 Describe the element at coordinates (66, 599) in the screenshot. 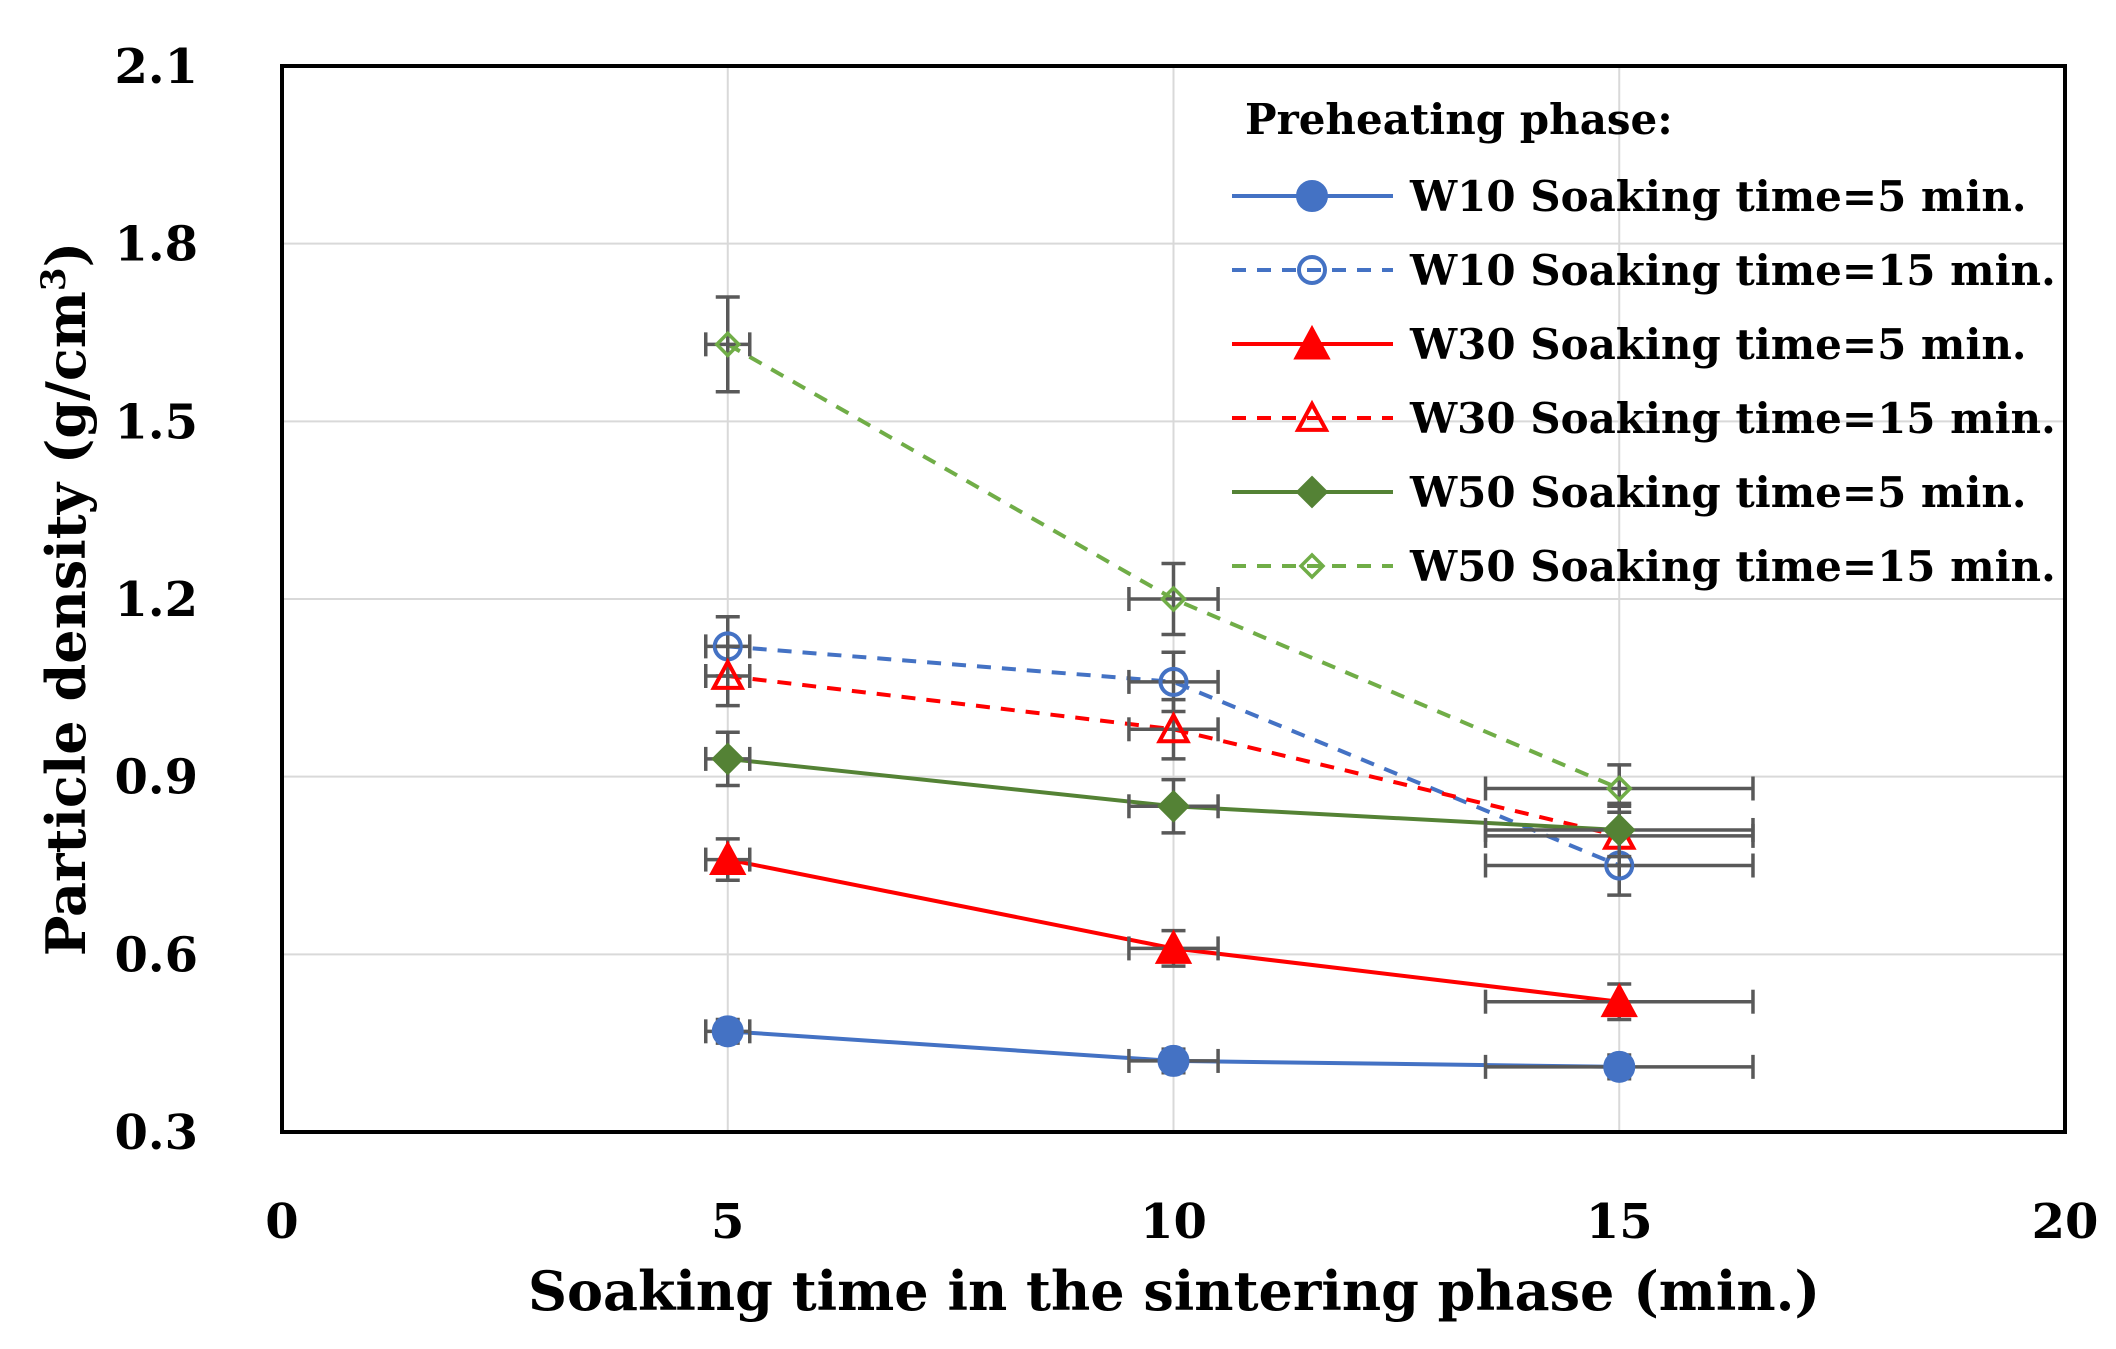

I see `y-axis-title: Particle density (g/cm3)` at that location.